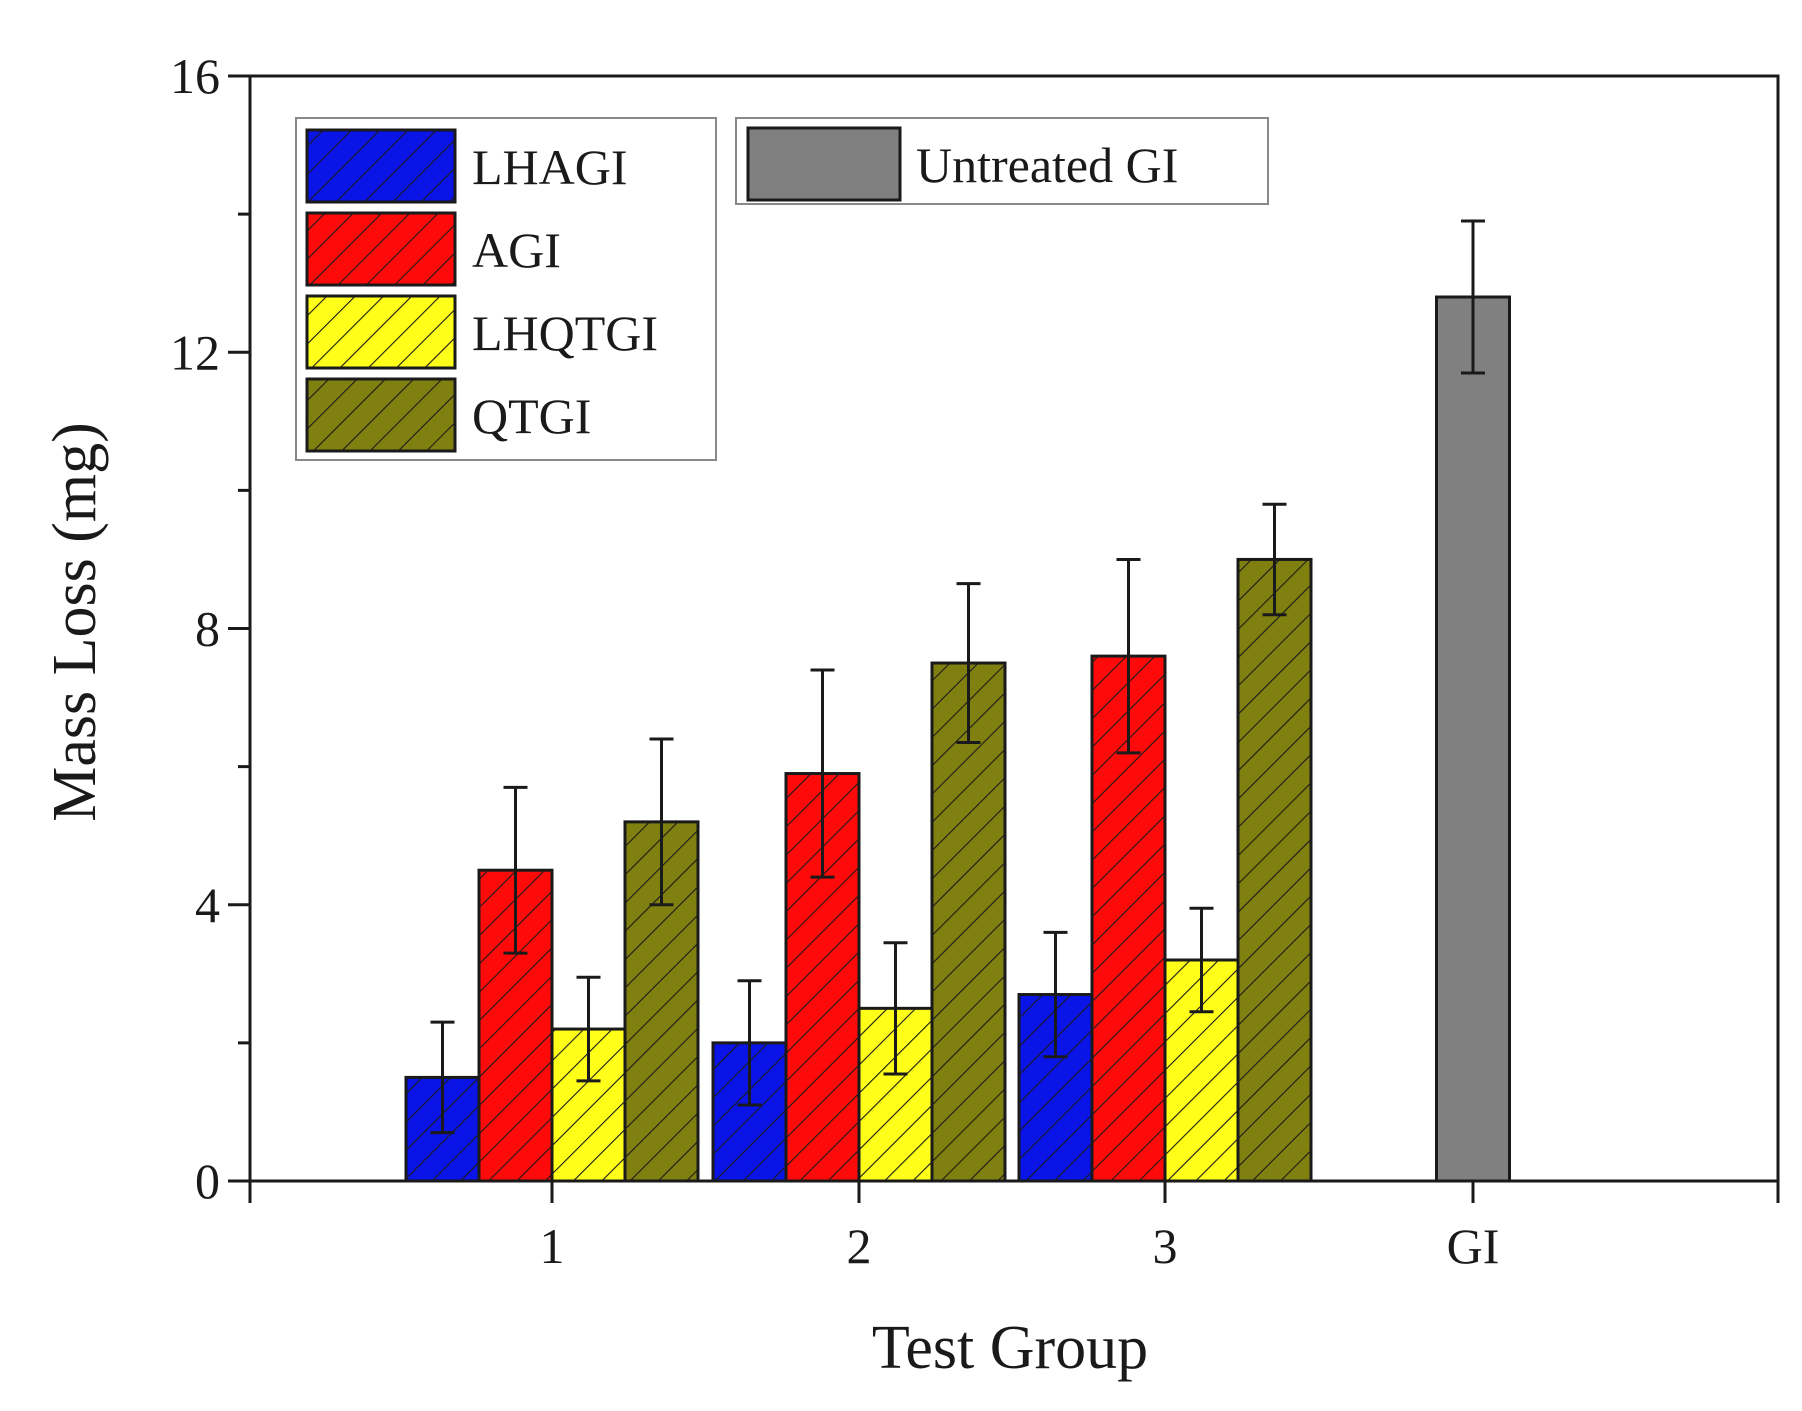 This screenshot has width=1802, height=1411. Describe the element at coordinates (531, 416) in the screenshot. I see `legend-label-qtgi: QTGI` at that location.